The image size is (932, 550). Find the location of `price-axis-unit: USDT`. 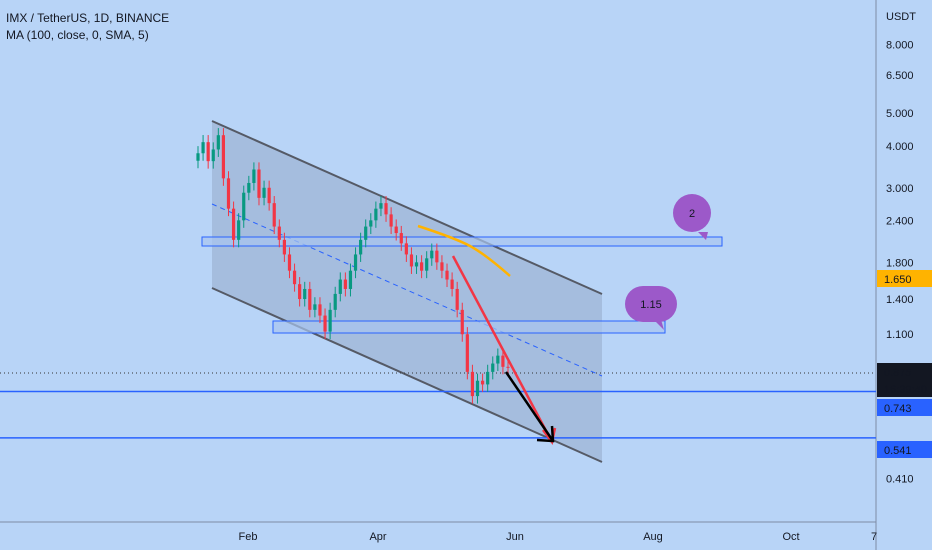

price-axis-unit: USDT is located at coordinates (901, 17).